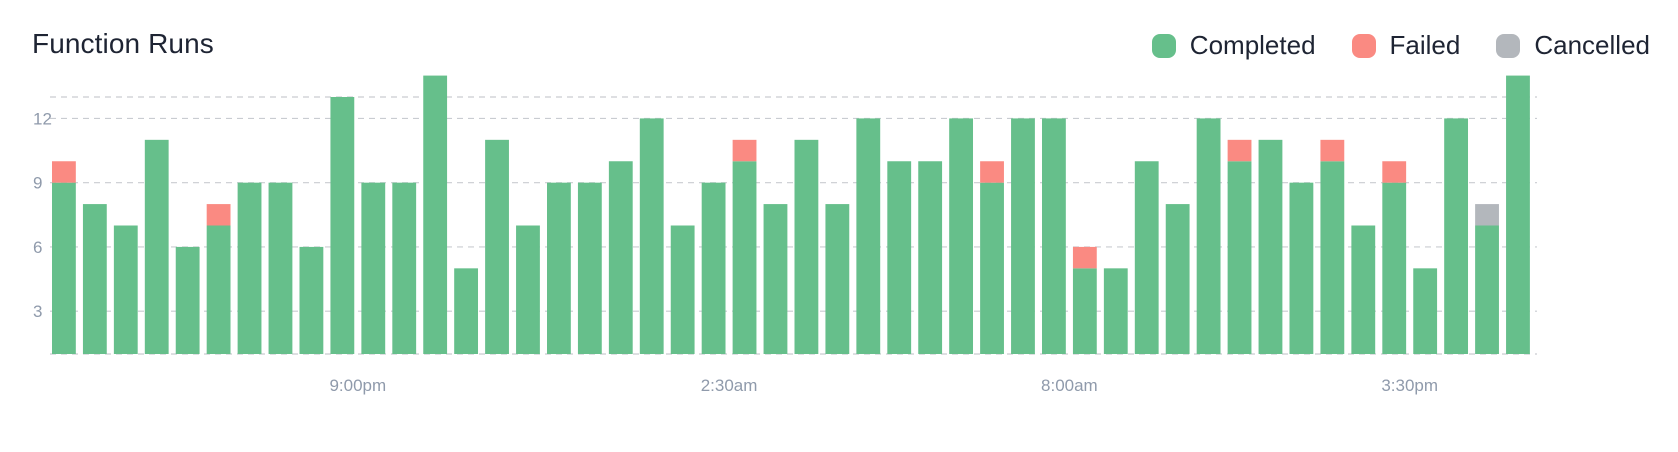 The image size is (1678, 452). I want to click on chart-legend: Completed Failed Cancelled, so click(1400, 45).